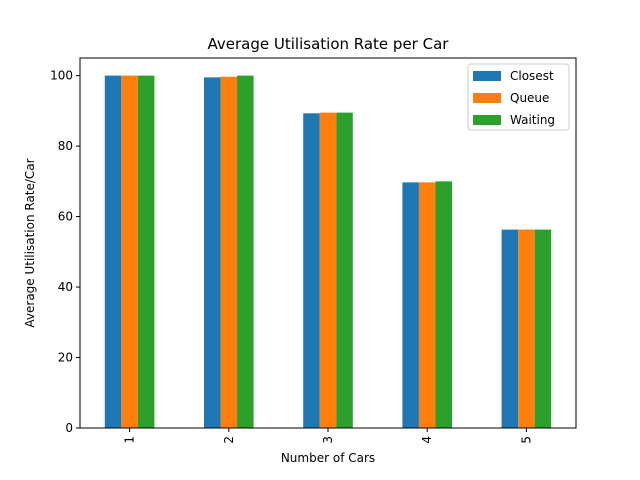 This screenshot has width=640, height=480. I want to click on y-tick-label: 80, so click(65, 146).